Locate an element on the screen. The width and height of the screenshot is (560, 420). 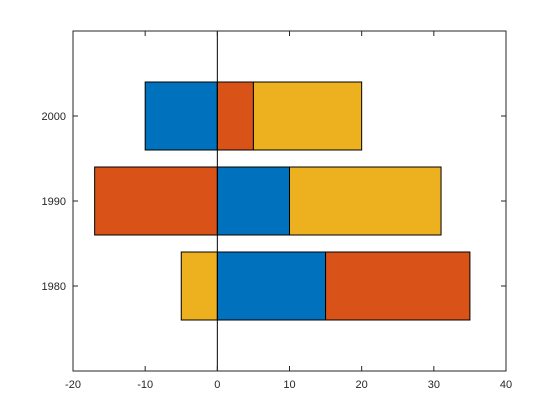
x-tick-label: 40 is located at coordinates (506, 385).